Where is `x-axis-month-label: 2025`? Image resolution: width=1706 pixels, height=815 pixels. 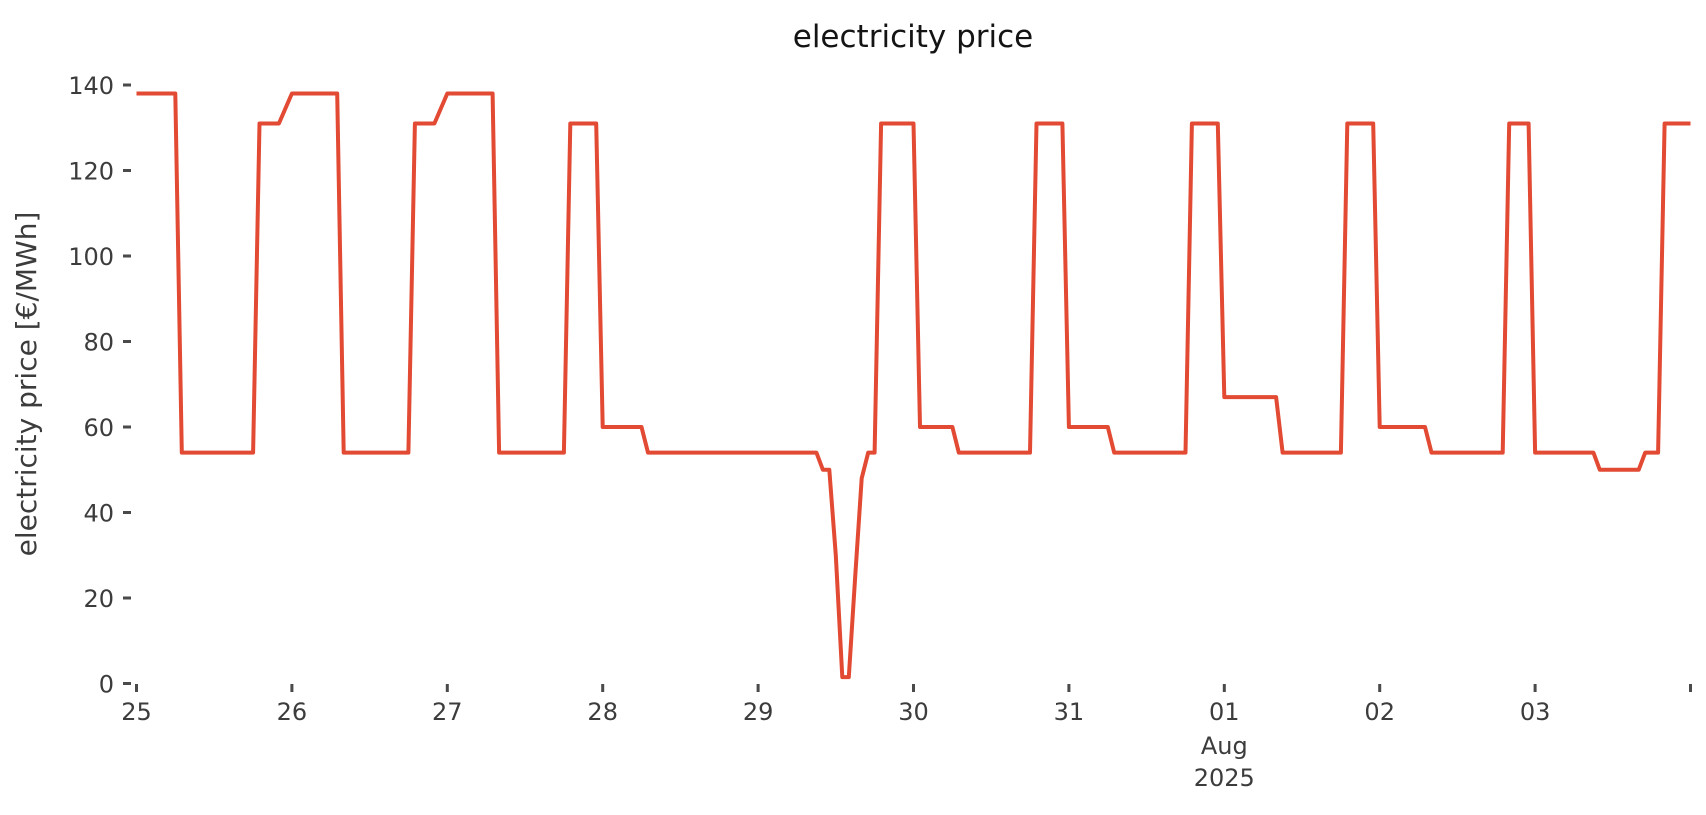
x-axis-month-label: 2025 is located at coordinates (1224, 778).